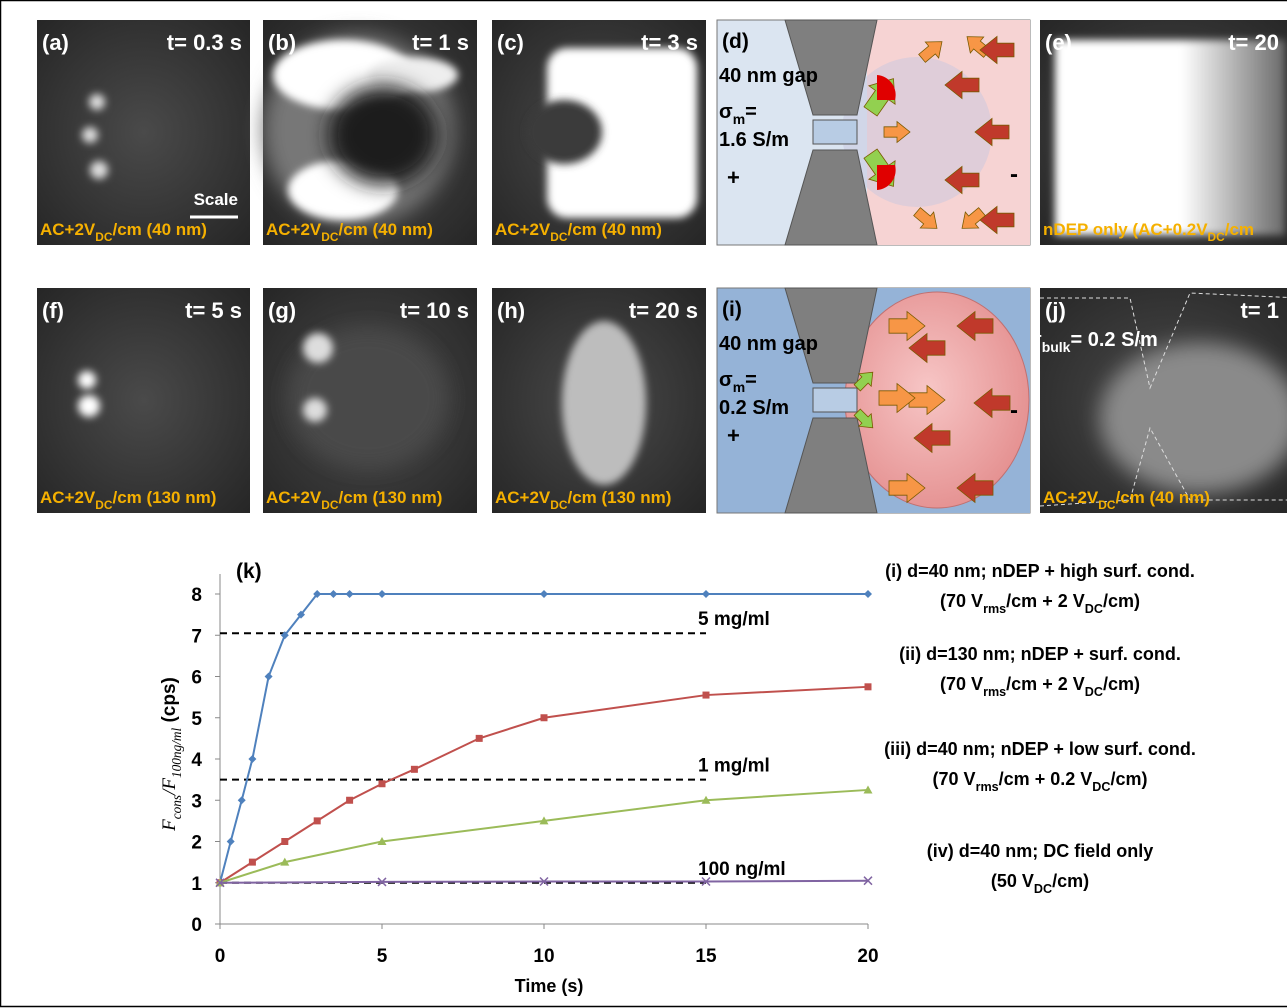 This screenshot has width=1287, height=1008. Describe the element at coordinates (1055, 310) in the screenshot. I see `panel-label: (j)` at that location.